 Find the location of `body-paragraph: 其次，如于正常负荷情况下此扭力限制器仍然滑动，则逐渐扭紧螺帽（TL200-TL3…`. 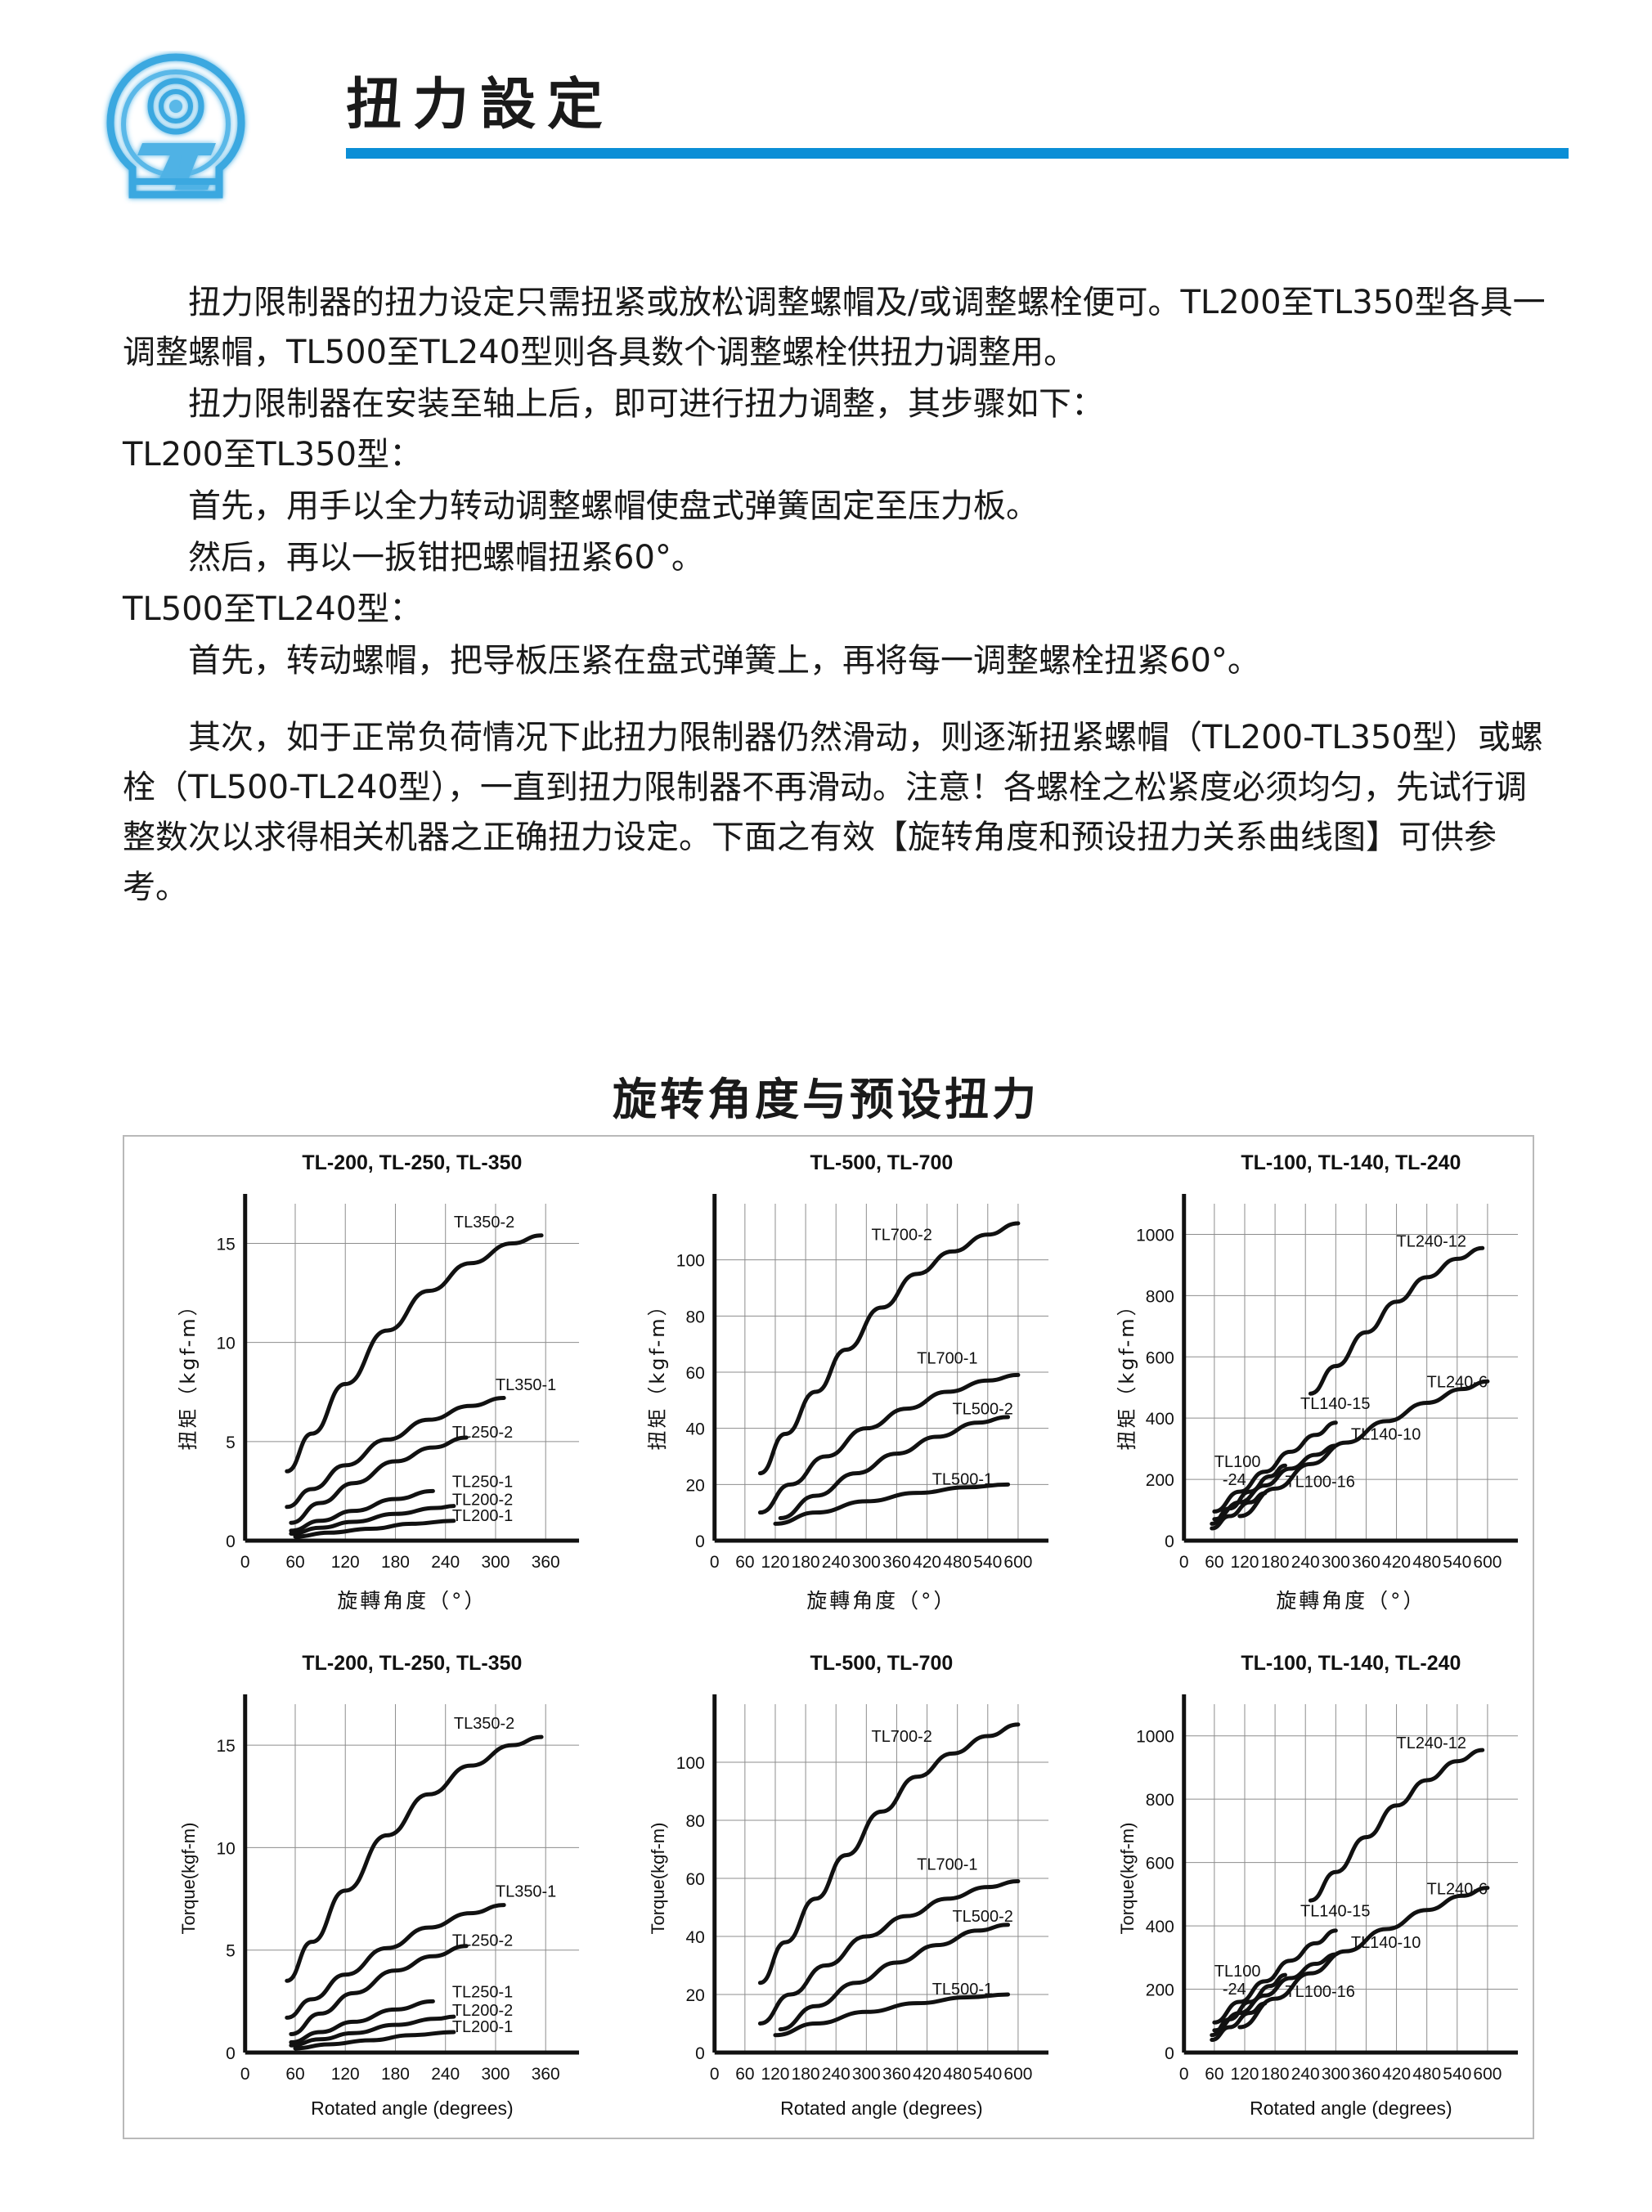

body-paragraph: 其次，如于正常负荷情况下此扭力限制器仍然滑动，则逐渐扭紧螺帽（TL200-TL3… is located at coordinates (833, 812).